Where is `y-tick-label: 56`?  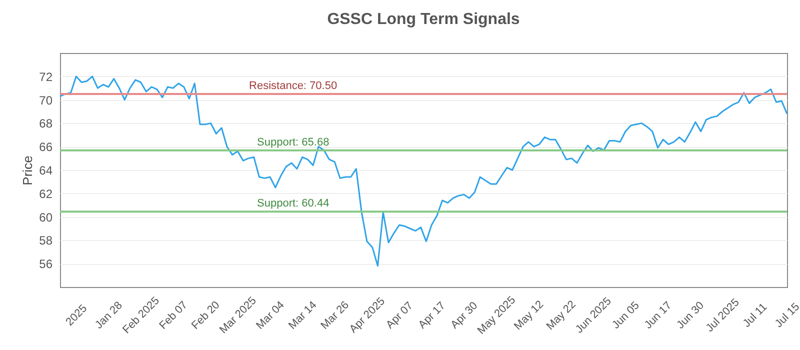
y-tick-label: 56 is located at coordinates (46, 264).